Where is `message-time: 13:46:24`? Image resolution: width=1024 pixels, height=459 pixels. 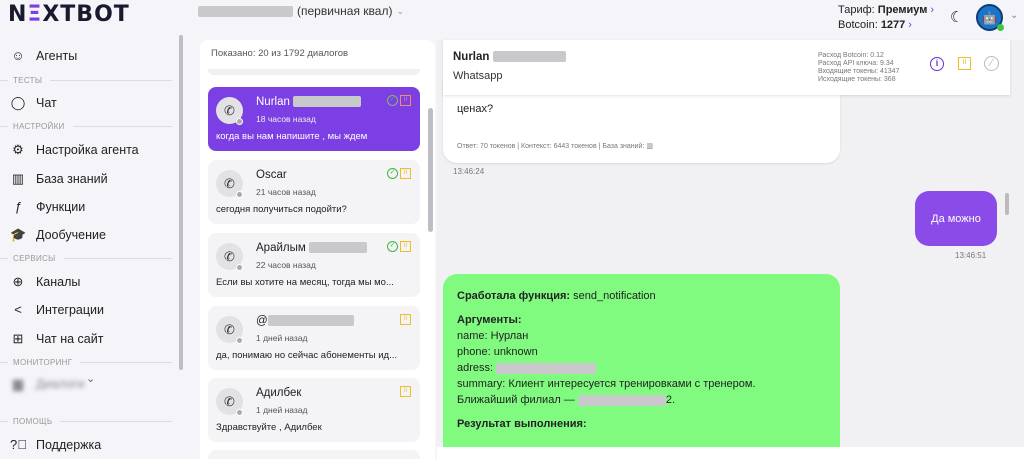 message-time: 13:46:24 is located at coordinates (469, 171).